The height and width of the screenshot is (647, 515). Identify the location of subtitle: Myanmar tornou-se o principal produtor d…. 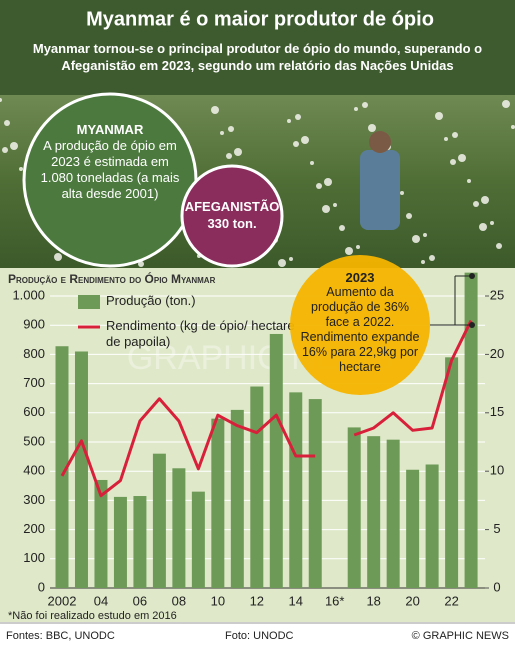
(257, 57).